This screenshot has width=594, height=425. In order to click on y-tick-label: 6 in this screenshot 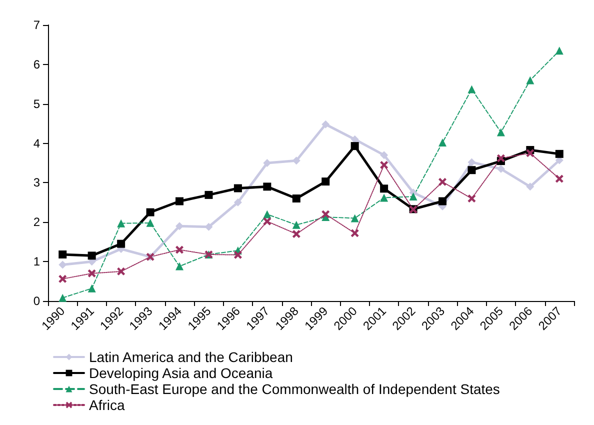, I will do `click(36, 64)`.